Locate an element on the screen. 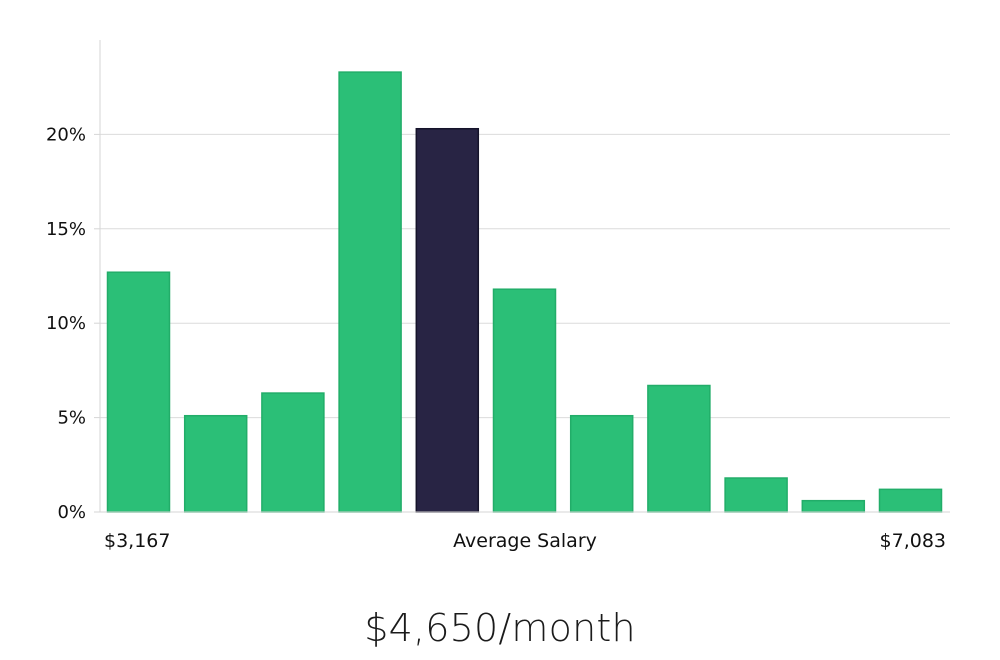 The width and height of the screenshot is (1000, 660). y-tick-label: 15% is located at coordinates (66, 229).